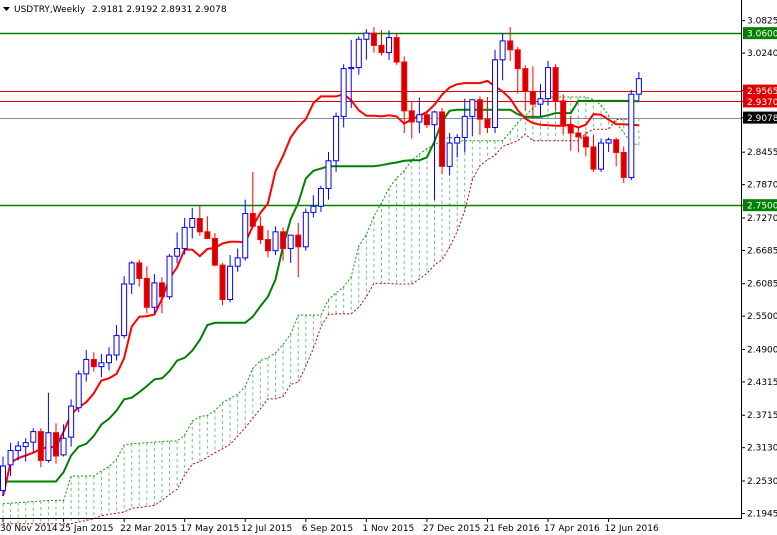 The width and height of the screenshot is (777, 535). Describe the element at coordinates (762, 317) in the screenshot. I see `price-tick-label: 2.5500` at that location.